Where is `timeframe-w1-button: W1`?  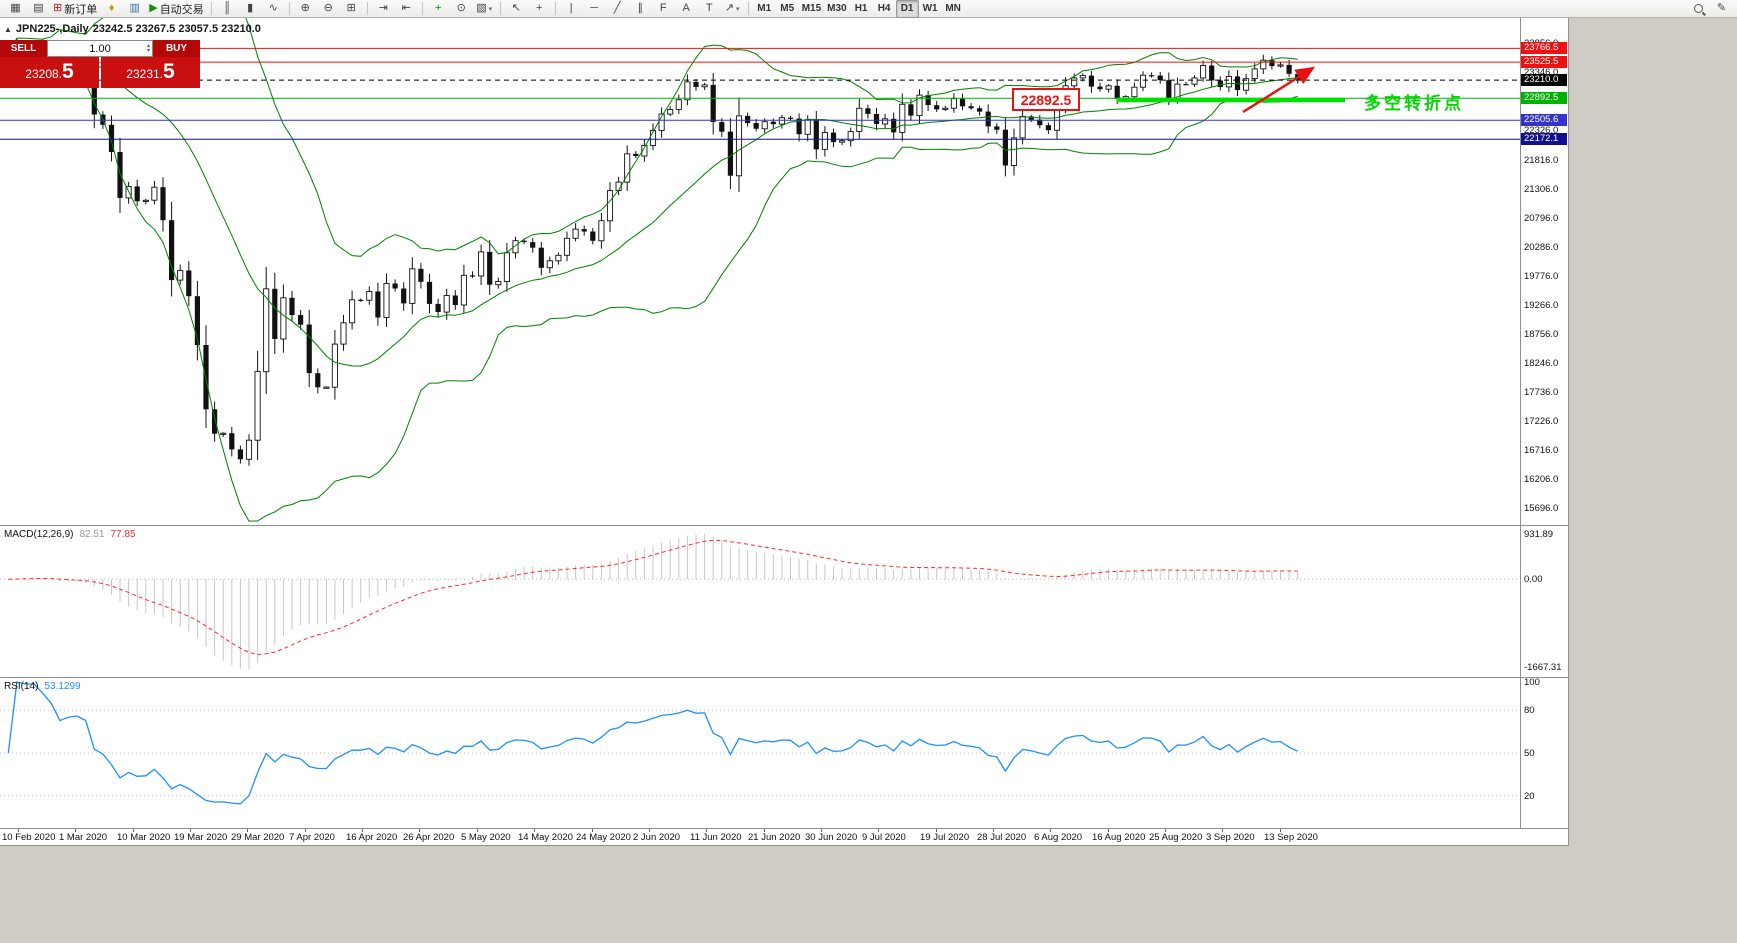
timeframe-w1-button: W1 is located at coordinates (930, 9).